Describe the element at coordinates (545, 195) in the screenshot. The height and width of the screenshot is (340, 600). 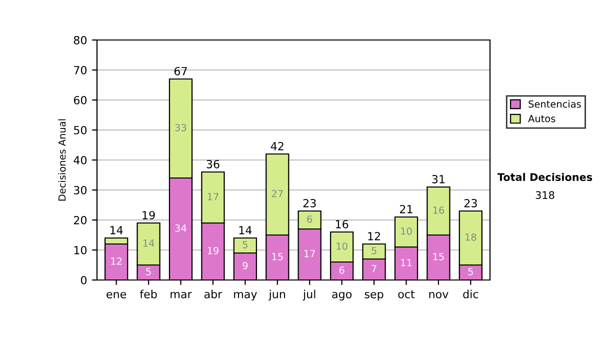
I see `text: 318` at that location.